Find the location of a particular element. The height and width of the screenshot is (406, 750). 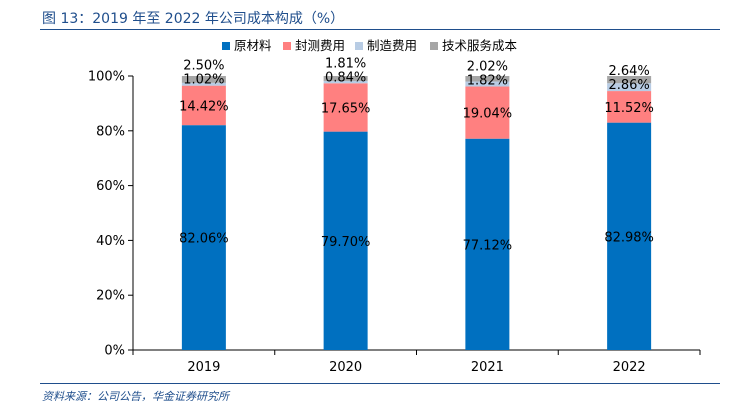

data-label-2022-series-2: 2.86% is located at coordinates (628, 85).